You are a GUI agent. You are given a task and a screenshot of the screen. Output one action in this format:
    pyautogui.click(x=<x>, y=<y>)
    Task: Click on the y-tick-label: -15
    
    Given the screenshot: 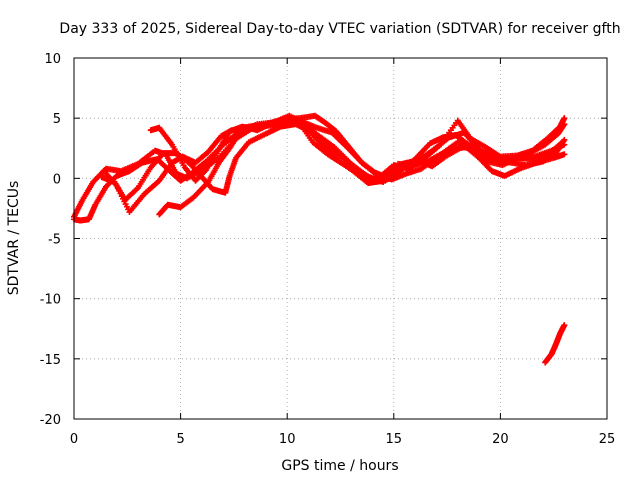 What is the action you would take?
    pyautogui.click(x=50, y=360)
    